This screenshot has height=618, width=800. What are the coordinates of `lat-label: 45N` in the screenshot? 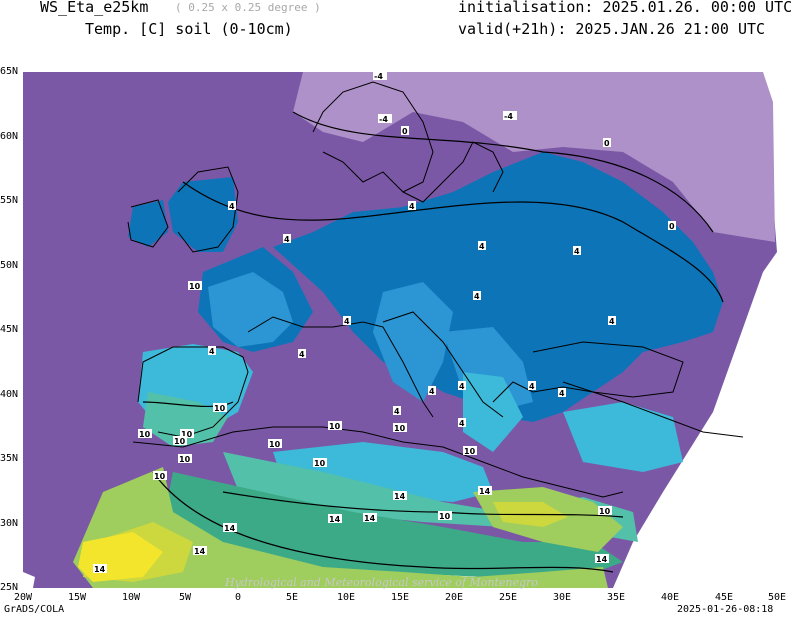 It's located at (9, 329).